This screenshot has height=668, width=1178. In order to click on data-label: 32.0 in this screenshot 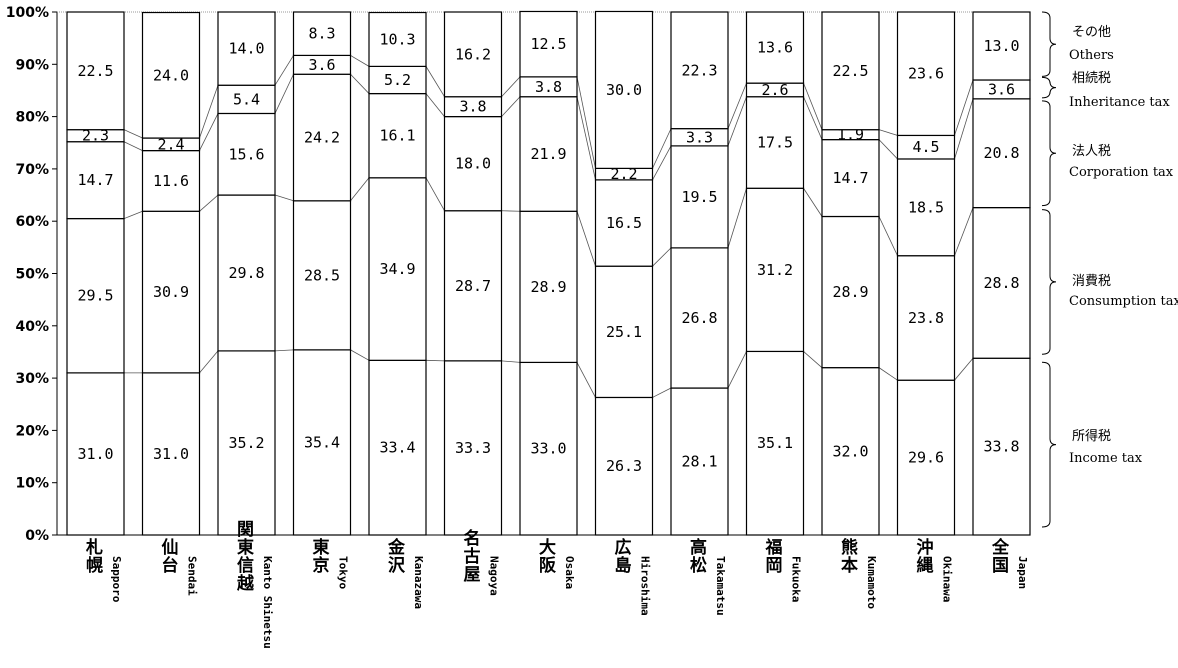, I will do `click(850, 451)`.